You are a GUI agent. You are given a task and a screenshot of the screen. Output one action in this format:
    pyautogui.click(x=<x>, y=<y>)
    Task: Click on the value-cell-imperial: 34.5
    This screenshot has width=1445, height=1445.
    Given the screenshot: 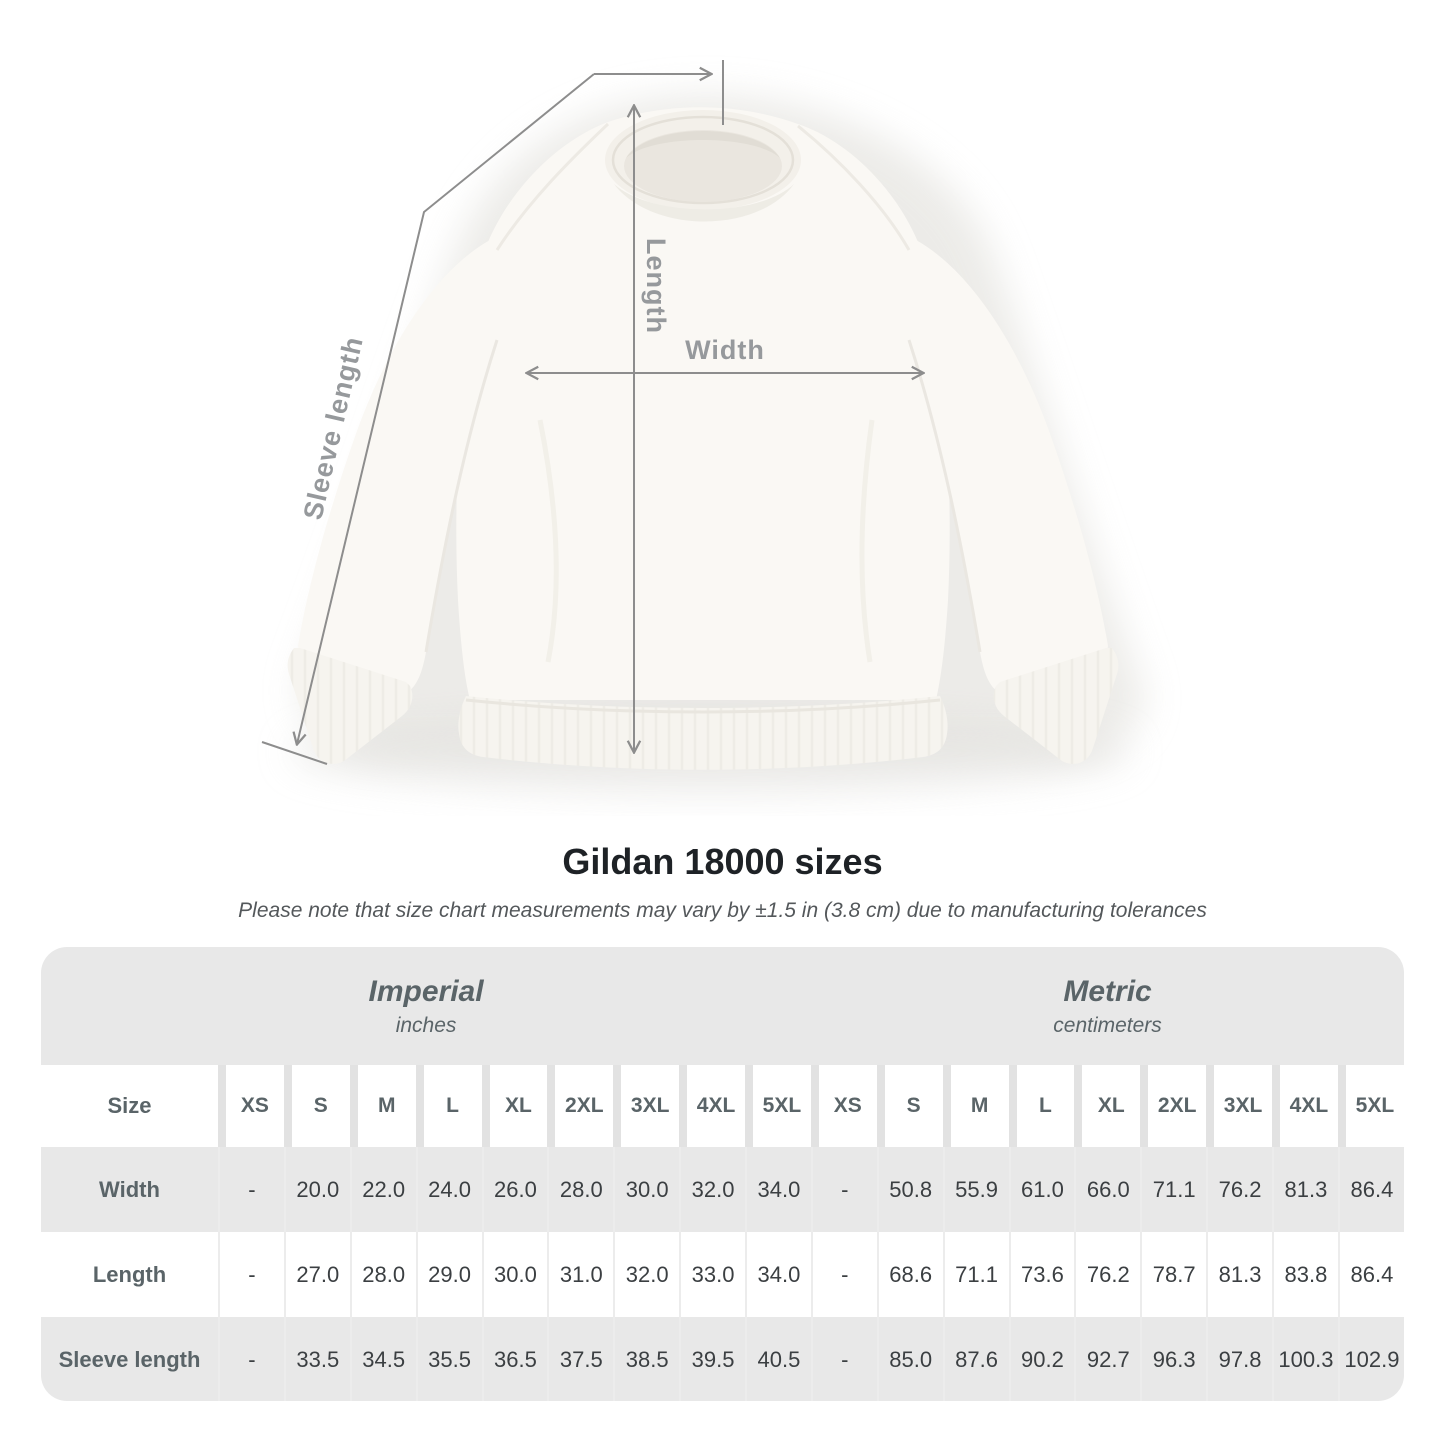 What is the action you would take?
    pyautogui.click(x=382, y=1359)
    